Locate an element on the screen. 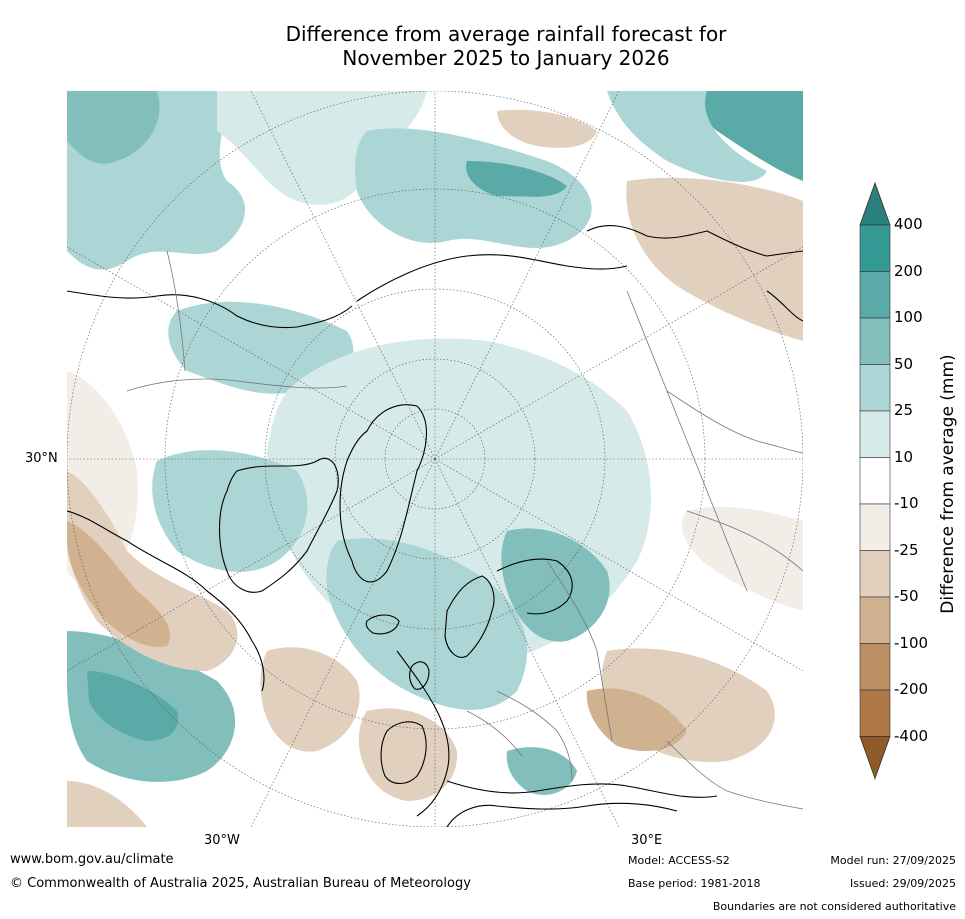 The width and height of the screenshot is (965, 919). dry-region-iberia is located at coordinates (408, 754).